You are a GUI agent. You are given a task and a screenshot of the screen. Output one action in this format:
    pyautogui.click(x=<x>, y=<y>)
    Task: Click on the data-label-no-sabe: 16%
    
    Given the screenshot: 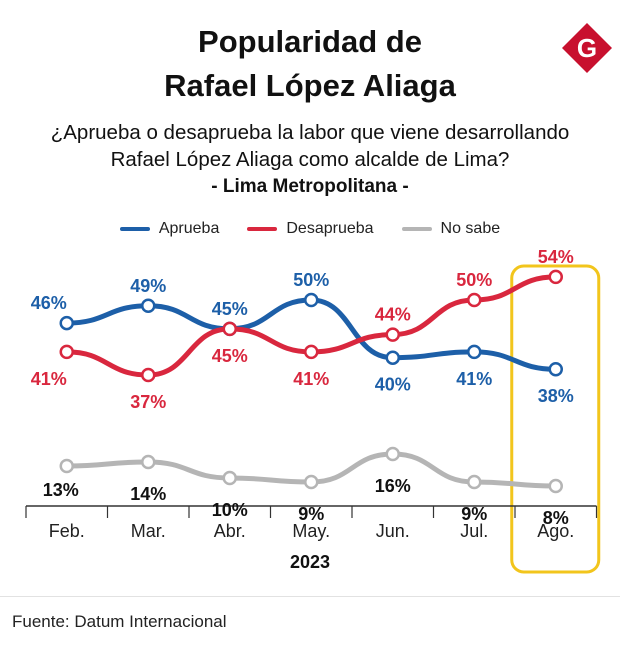 What is the action you would take?
    pyautogui.click(x=393, y=486)
    